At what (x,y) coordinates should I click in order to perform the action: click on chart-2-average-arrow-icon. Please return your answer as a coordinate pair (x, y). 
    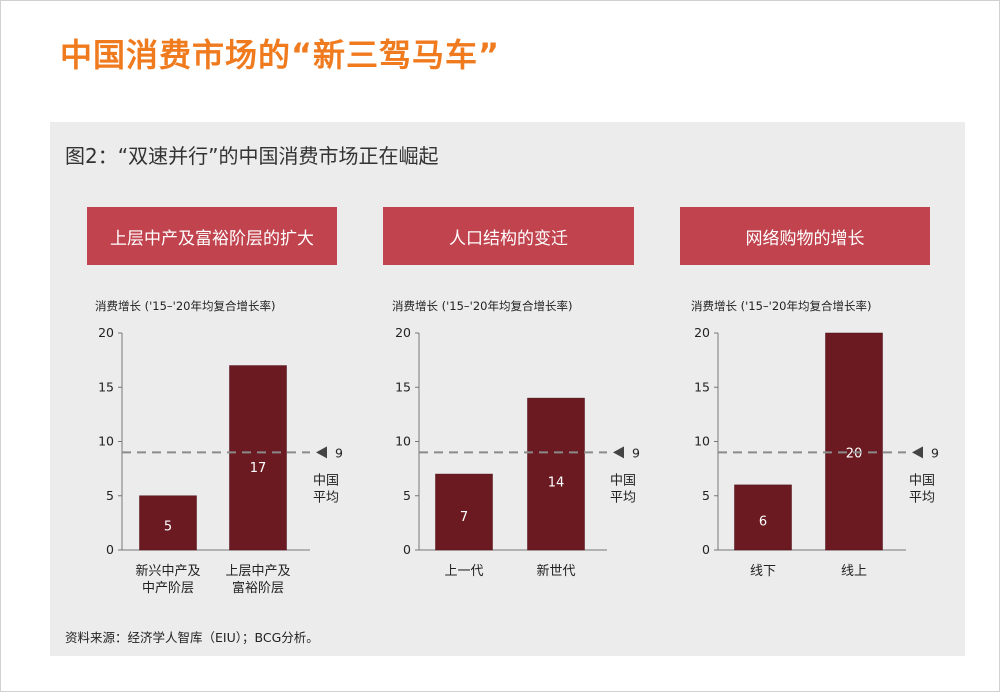
    Looking at the image, I should click on (618, 452).